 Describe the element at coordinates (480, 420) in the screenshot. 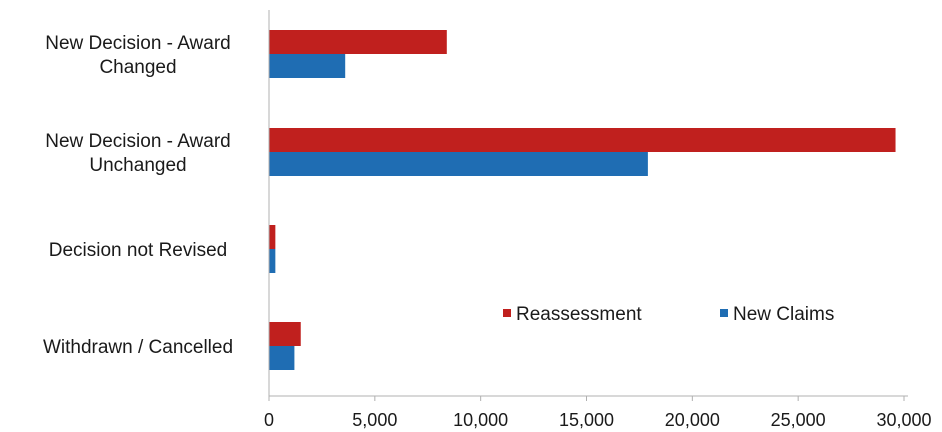

I see `x-tick-label-2: 10,000` at that location.